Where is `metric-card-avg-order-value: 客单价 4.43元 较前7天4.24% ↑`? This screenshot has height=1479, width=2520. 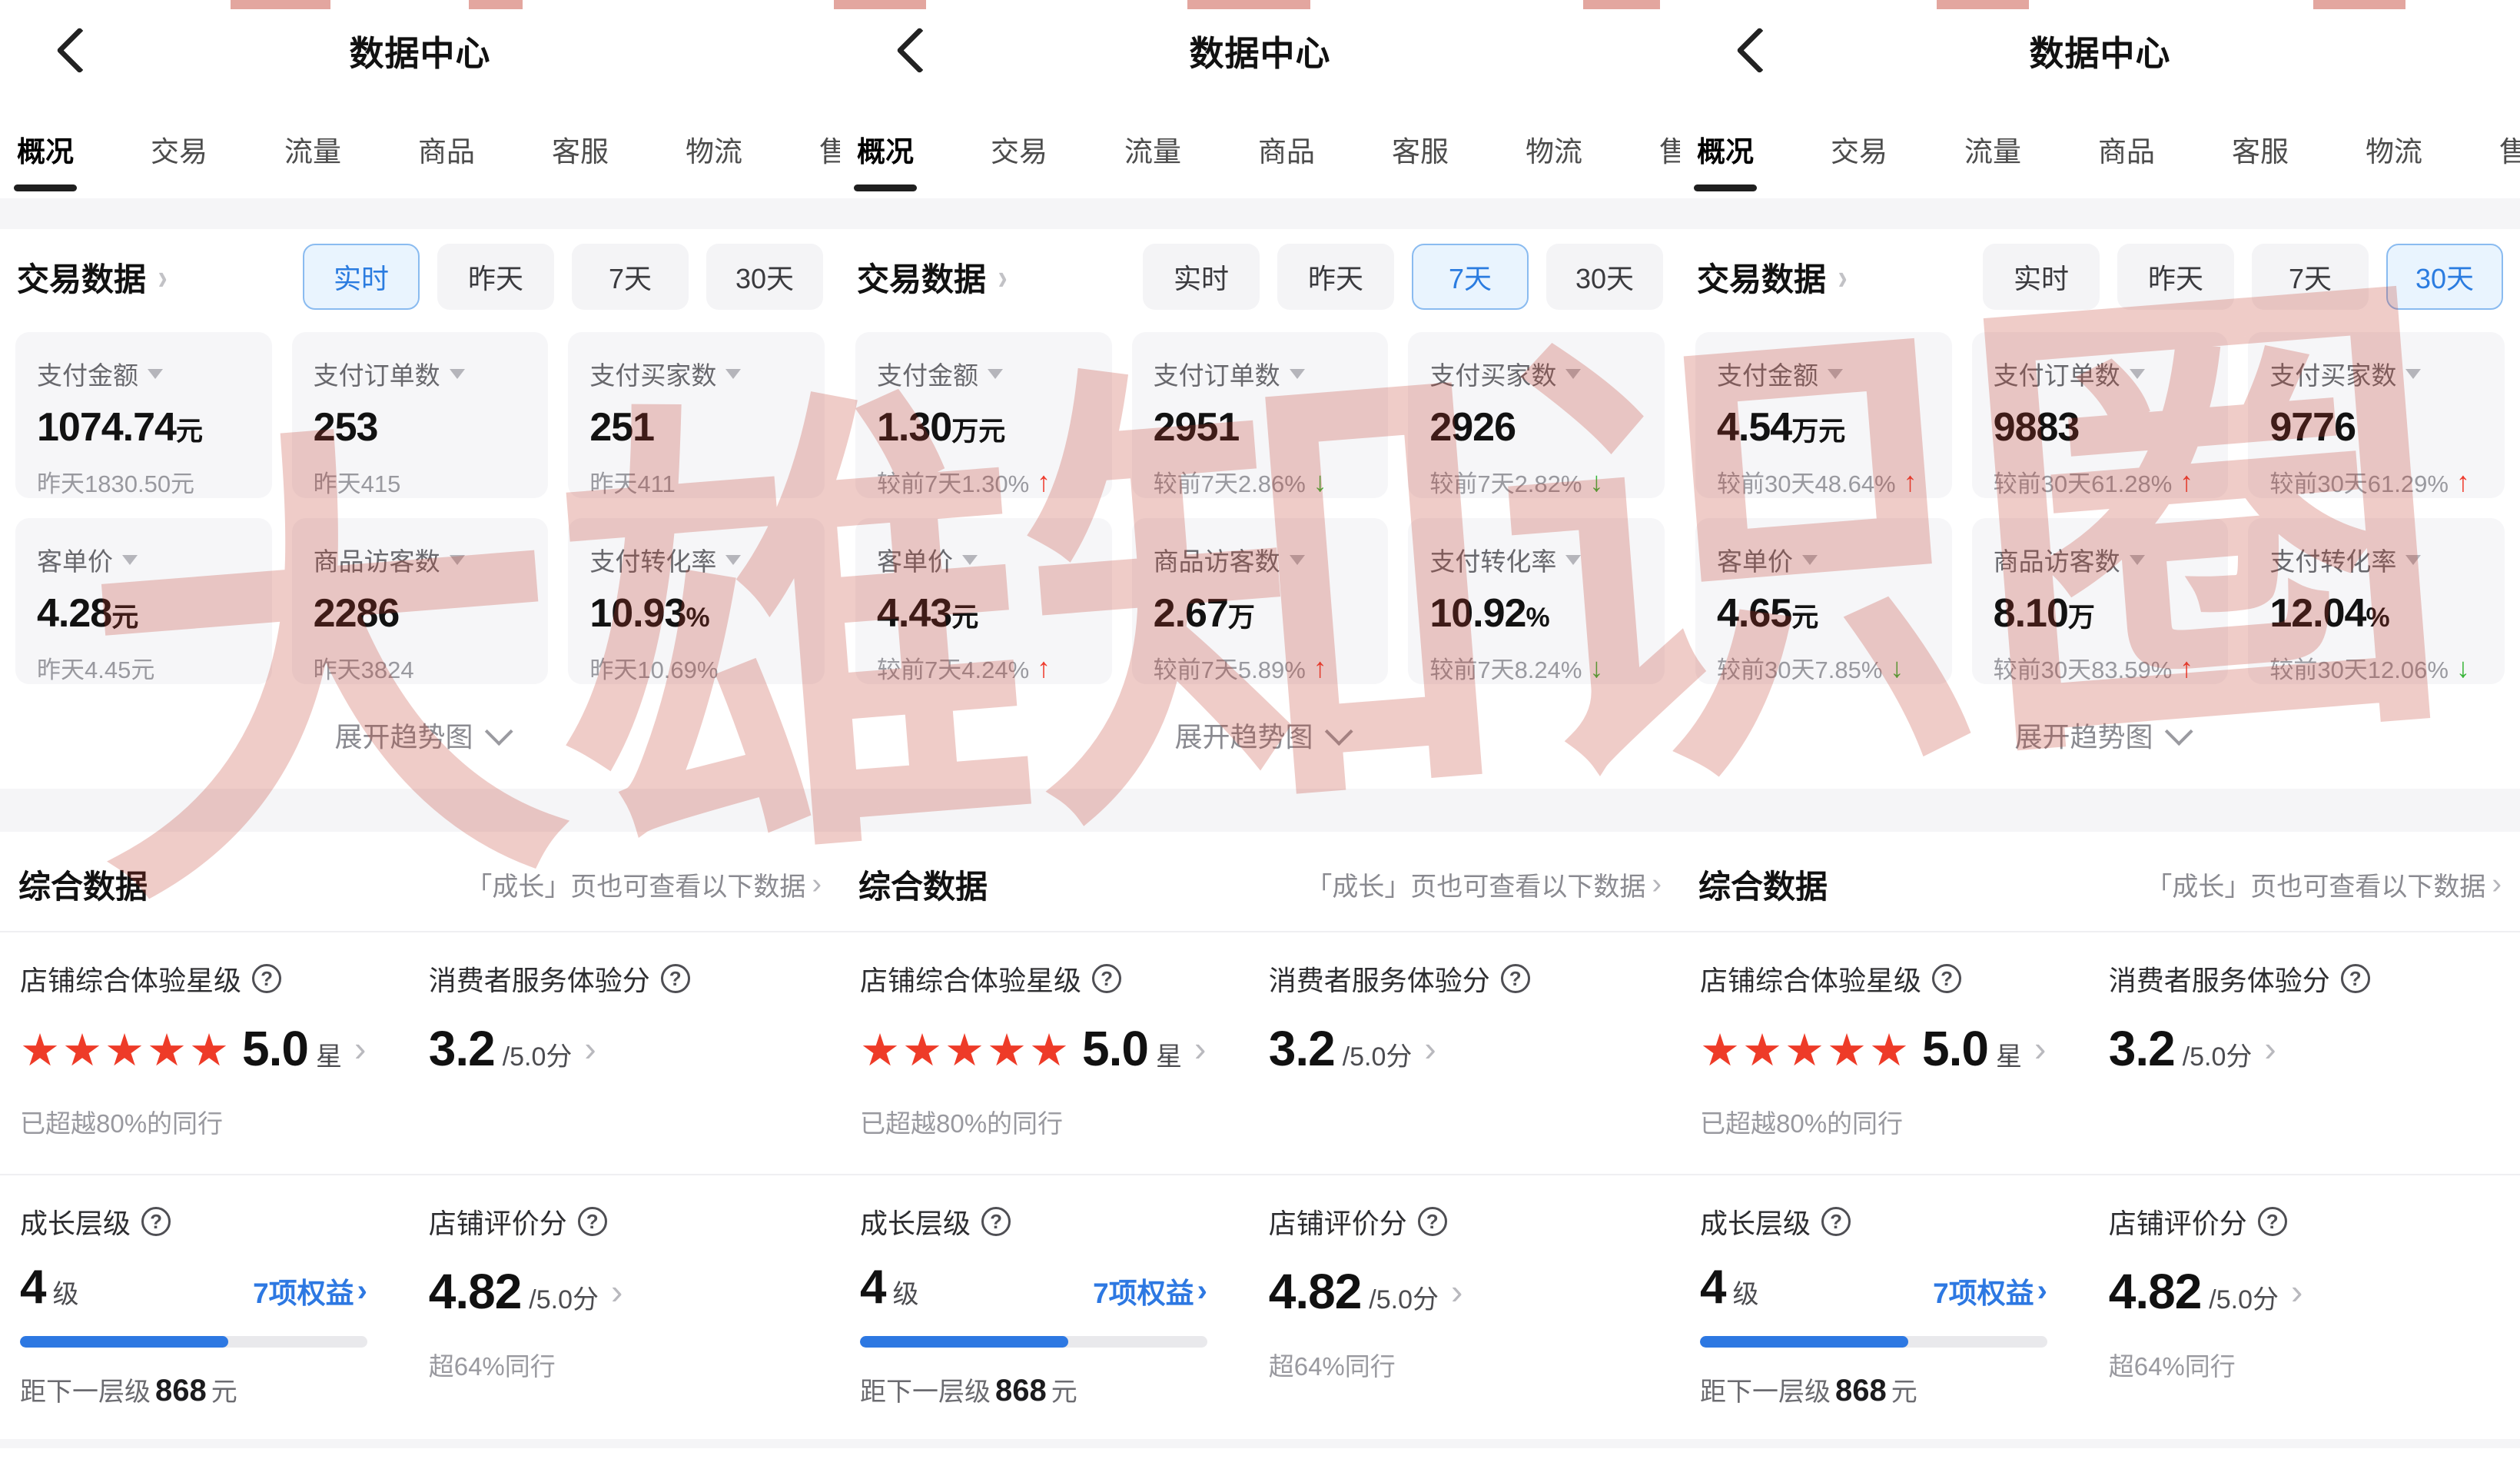 metric-card-avg-order-value: 客单价 4.43元 较前7天4.24% ↑ is located at coordinates (983, 601).